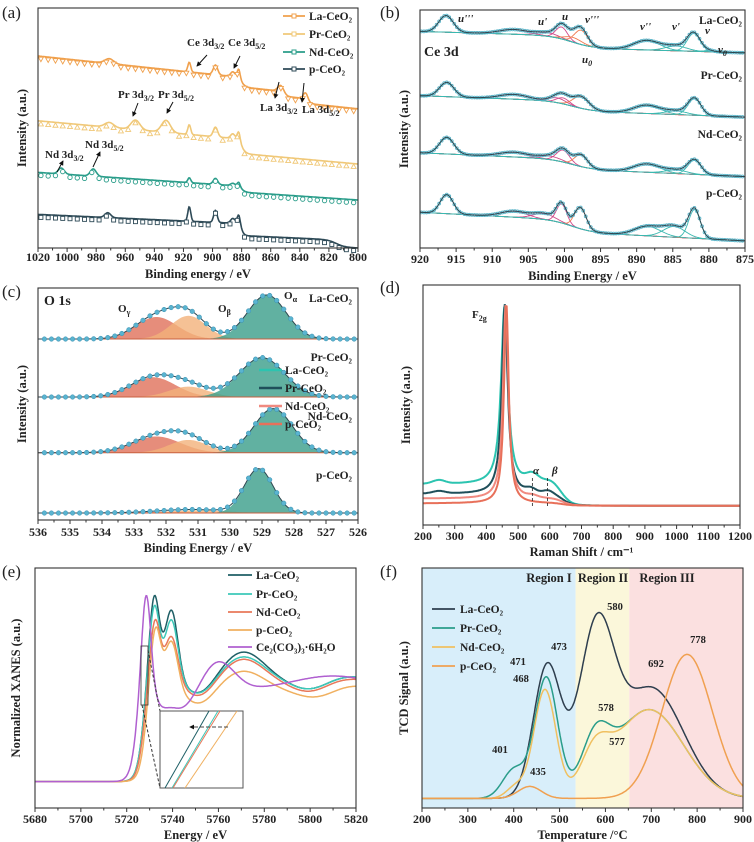  I want to click on annotation-label: Pr 3d3/2, so click(136, 96).